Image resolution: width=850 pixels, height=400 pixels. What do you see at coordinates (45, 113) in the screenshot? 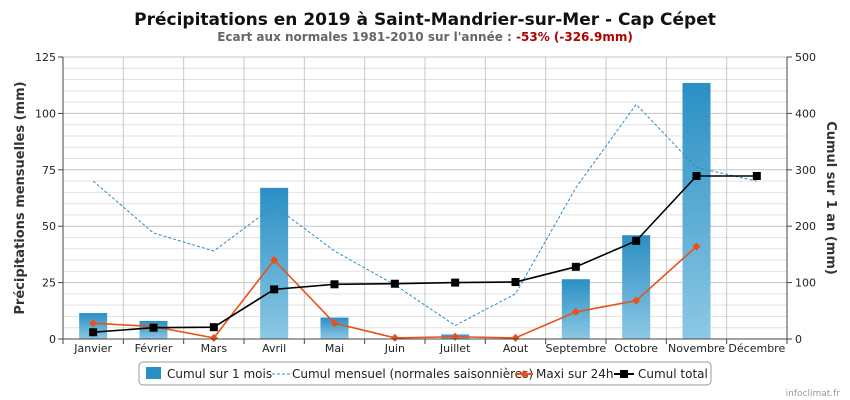
I see `y-tick-label-left: 100` at bounding box center [45, 113].